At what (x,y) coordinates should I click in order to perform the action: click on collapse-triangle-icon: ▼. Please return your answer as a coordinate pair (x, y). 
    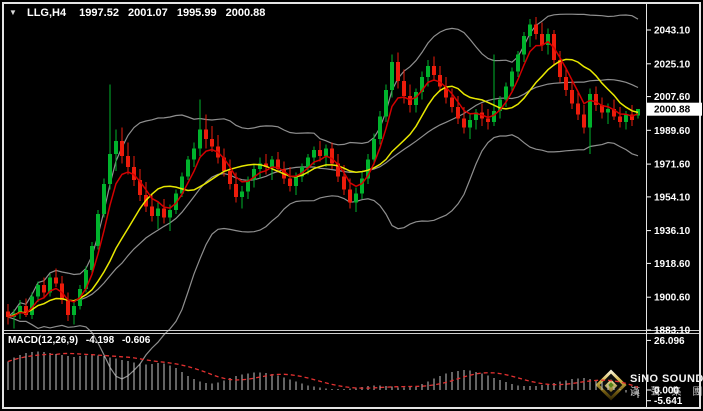
    Looking at the image, I should click on (13, 12).